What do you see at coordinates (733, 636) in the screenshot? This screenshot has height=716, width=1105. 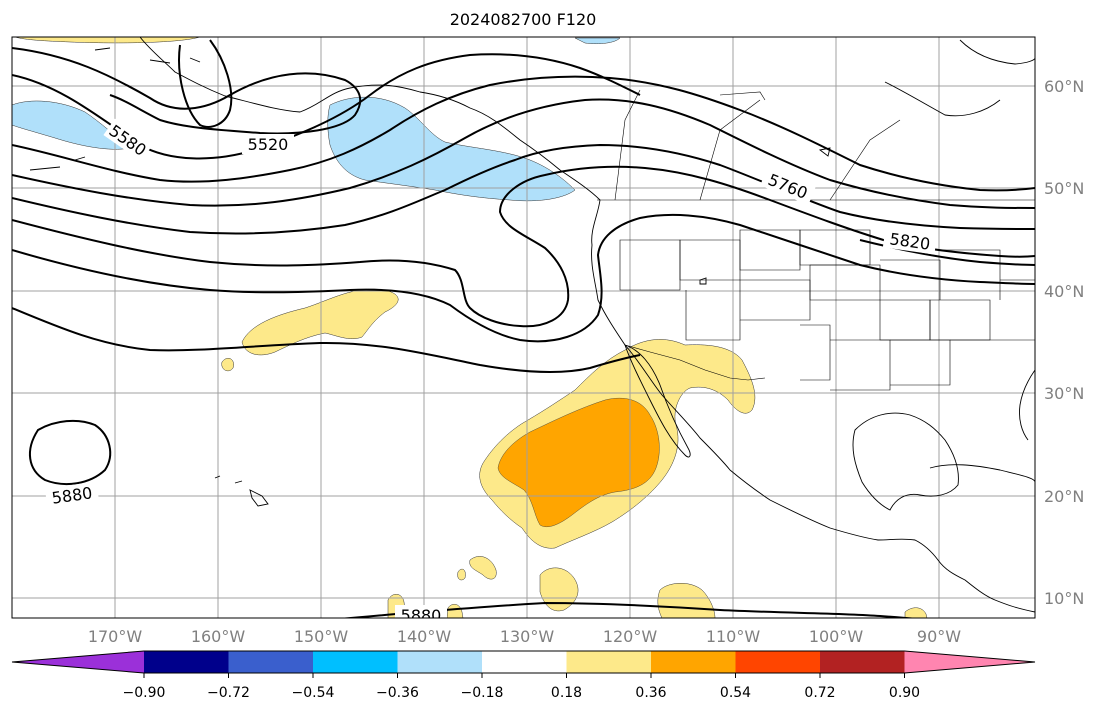 I see `lon-label-110w: 110°W` at bounding box center [733, 636].